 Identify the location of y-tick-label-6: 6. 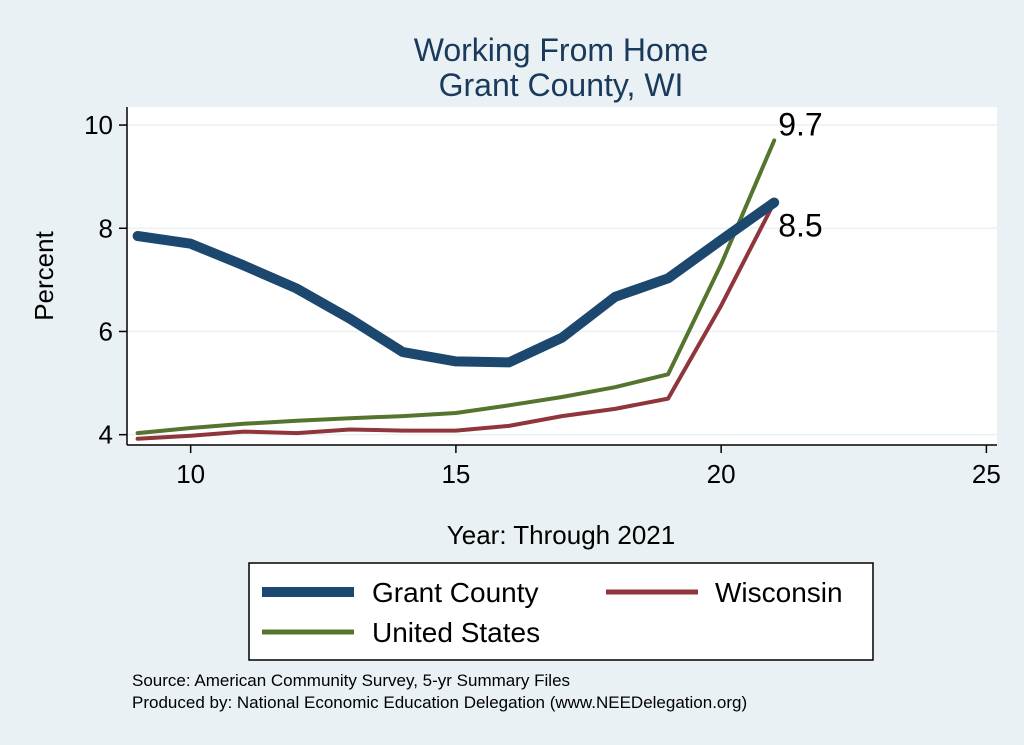
(106, 331).